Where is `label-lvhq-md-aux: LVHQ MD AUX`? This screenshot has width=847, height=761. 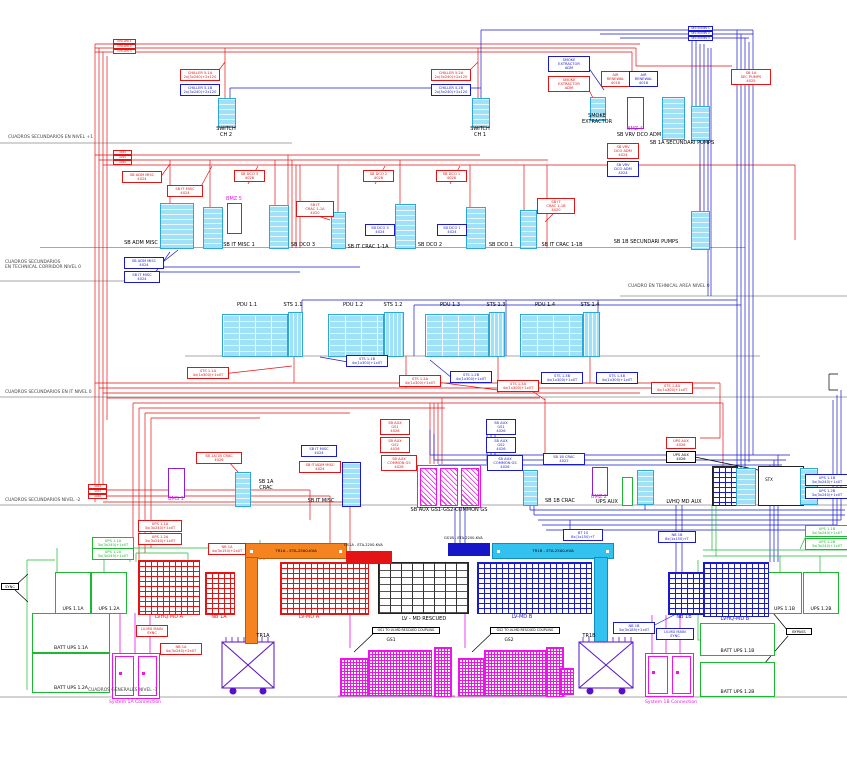
label-lvhq-md-aux: LVHQ MD AUX is located at coordinates (684, 502).